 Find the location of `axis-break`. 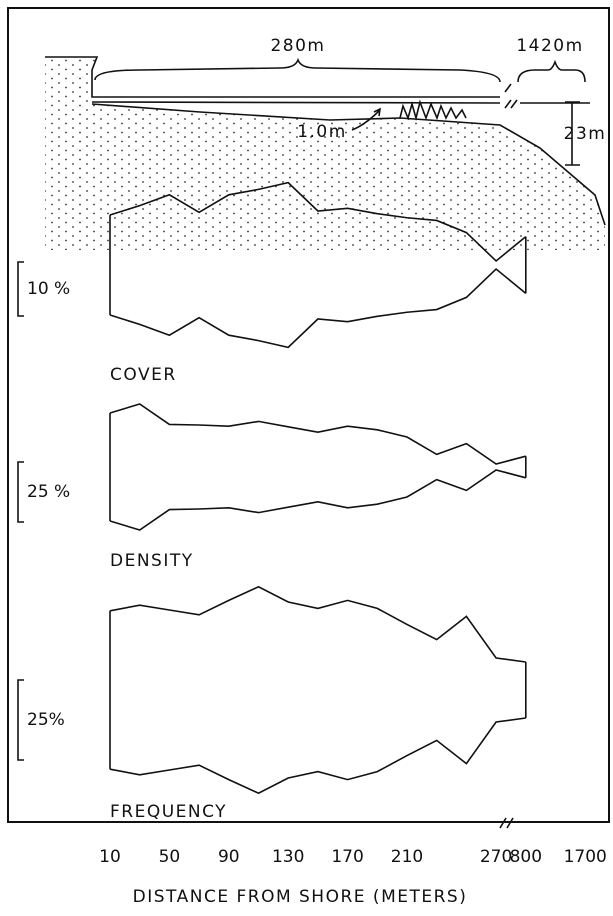

axis-break is located at coordinates (506, 823).